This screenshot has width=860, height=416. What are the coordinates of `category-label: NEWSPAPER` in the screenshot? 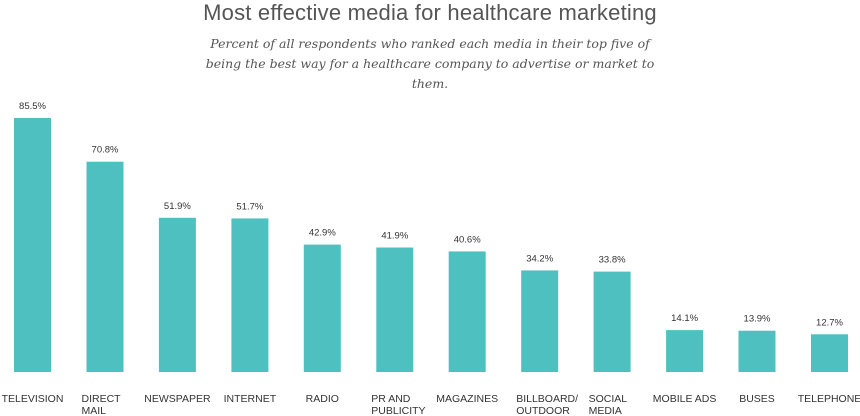 It's located at (177, 399).